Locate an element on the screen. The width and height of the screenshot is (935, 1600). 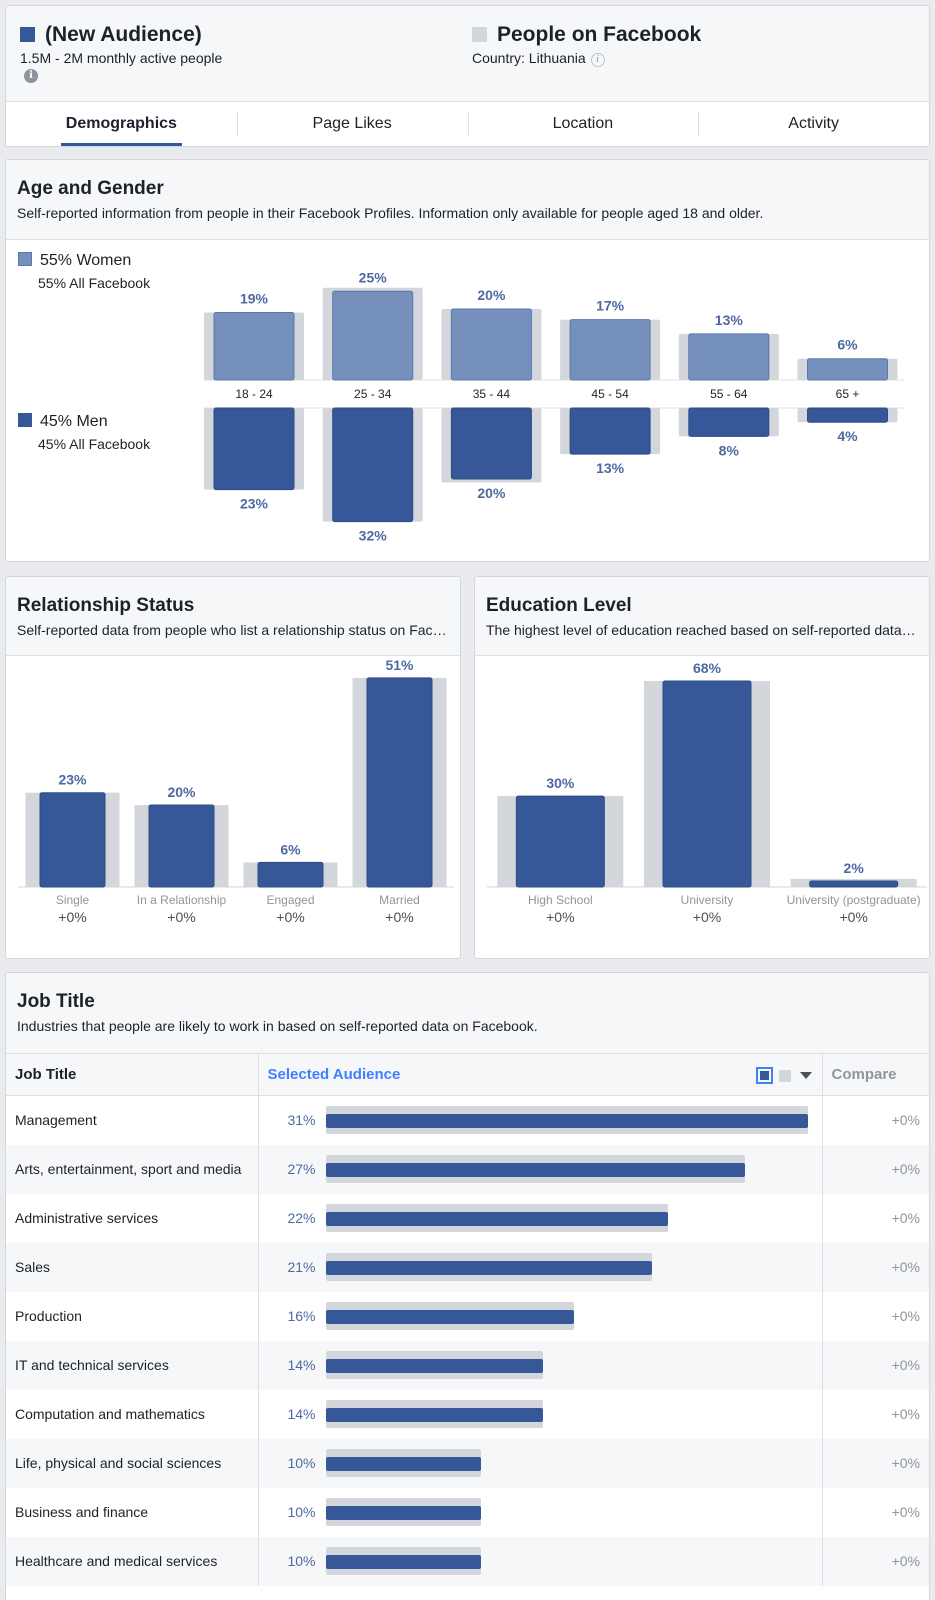
compare-color-swatch is located at coordinates (479, 34).